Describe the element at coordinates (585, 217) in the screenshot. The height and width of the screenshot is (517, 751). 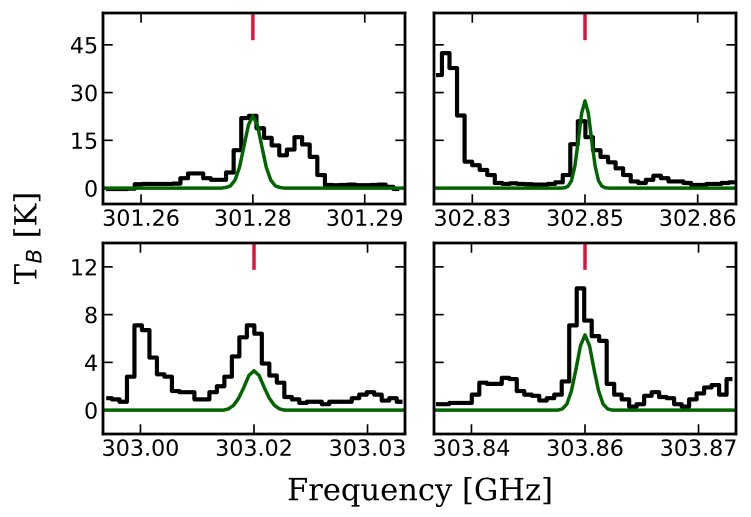
I see `x-tick-label: 302.85` at that location.